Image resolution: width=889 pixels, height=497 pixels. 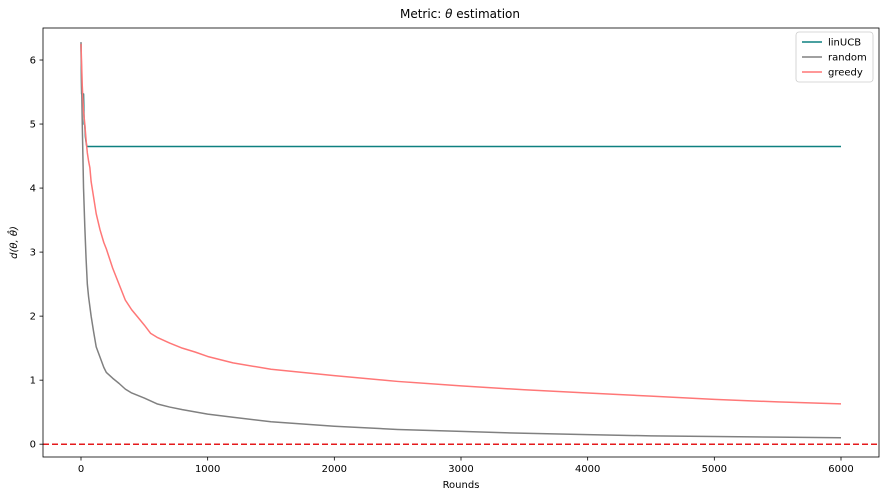 What do you see at coordinates (81, 469) in the screenshot?
I see `x-tick-label: 0` at bounding box center [81, 469].